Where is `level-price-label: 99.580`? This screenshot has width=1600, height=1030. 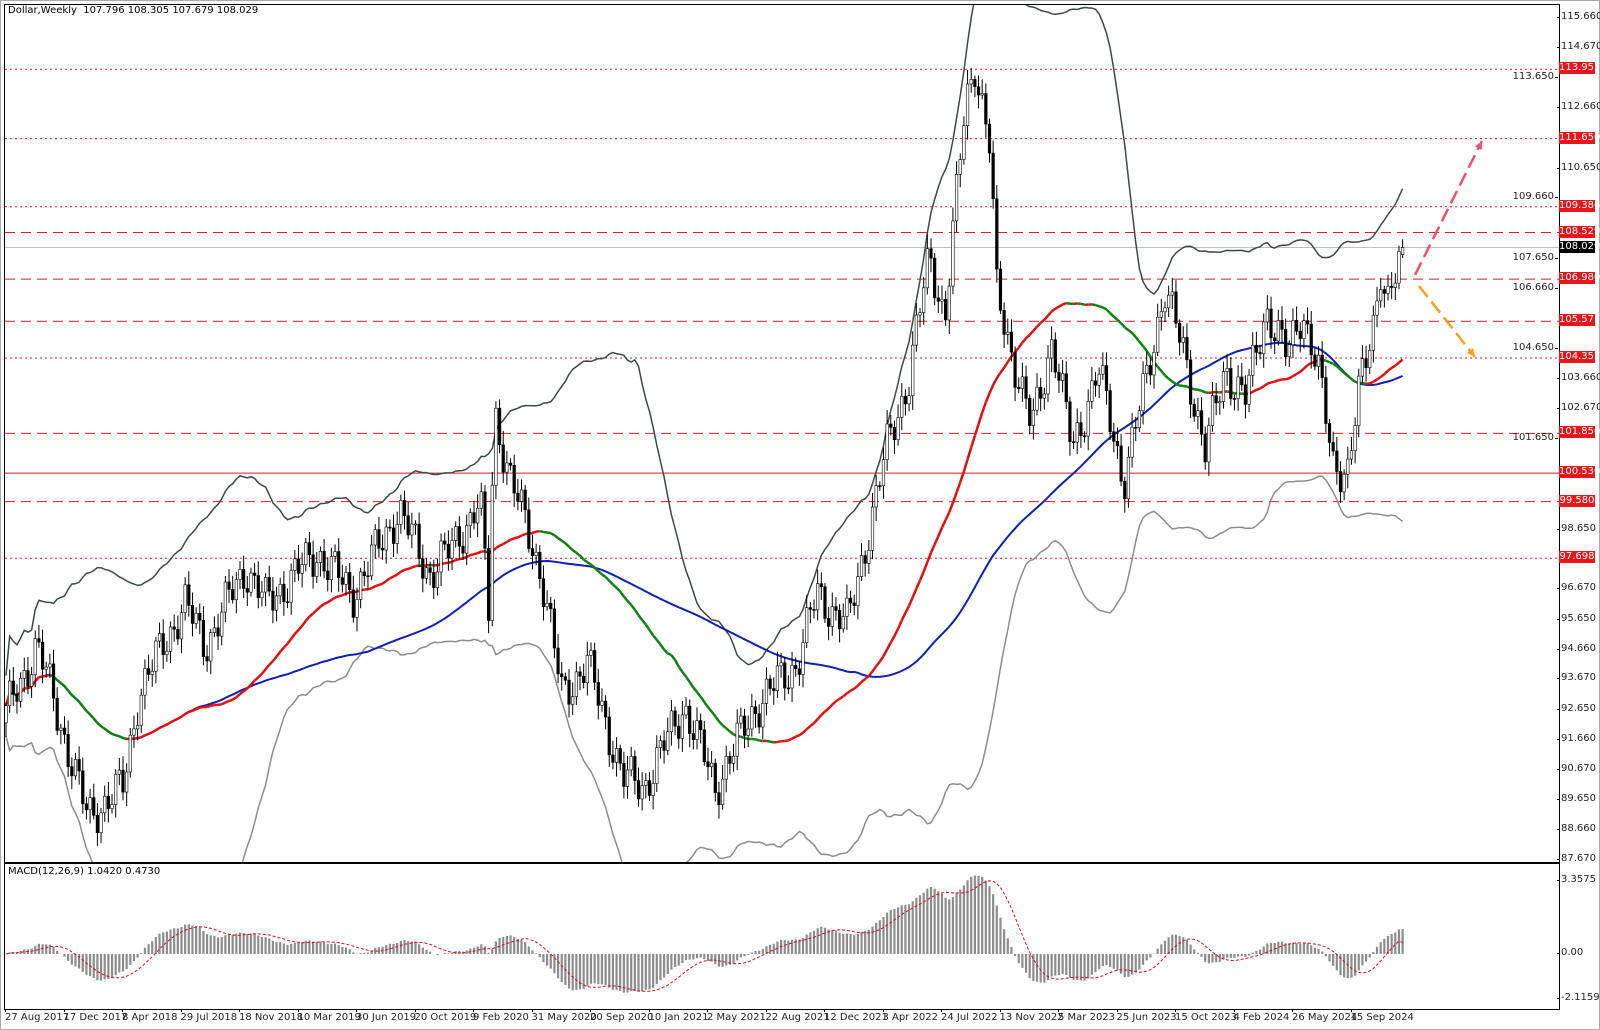
level-price-label: 99.580 is located at coordinates (1577, 500).